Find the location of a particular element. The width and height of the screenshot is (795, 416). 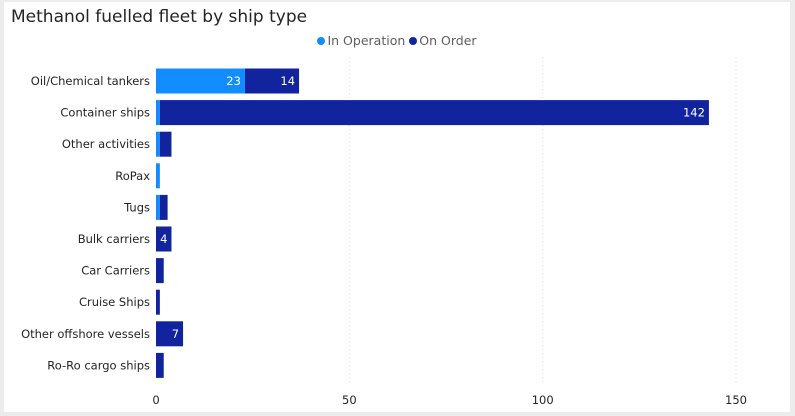

data-label: 7 is located at coordinates (175, 334).